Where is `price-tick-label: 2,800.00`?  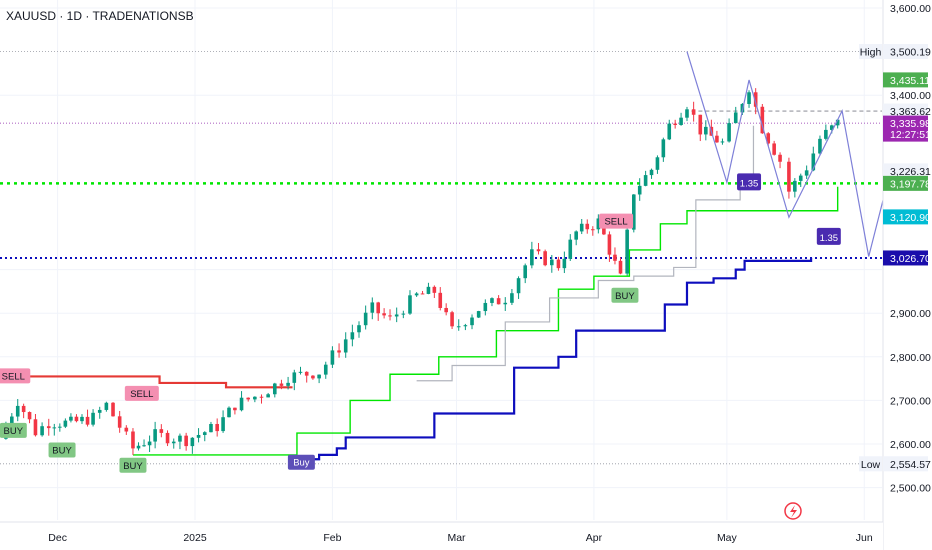
price-tick-label: 2,800.00 is located at coordinates (910, 358).